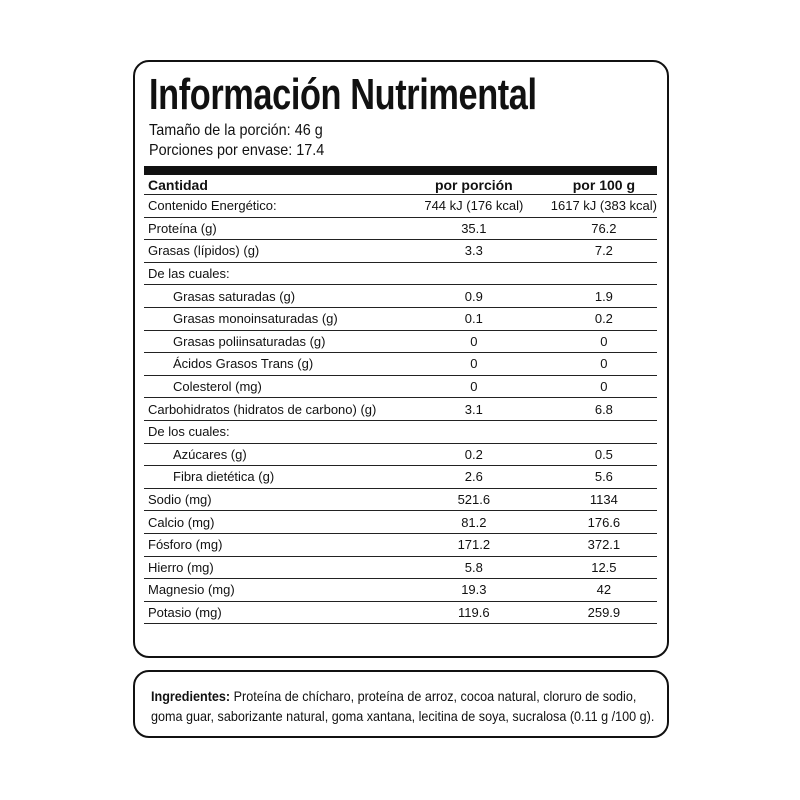  Describe the element at coordinates (473, 229) in the screenshot. I see `per-serving-value: 35.1` at that location.